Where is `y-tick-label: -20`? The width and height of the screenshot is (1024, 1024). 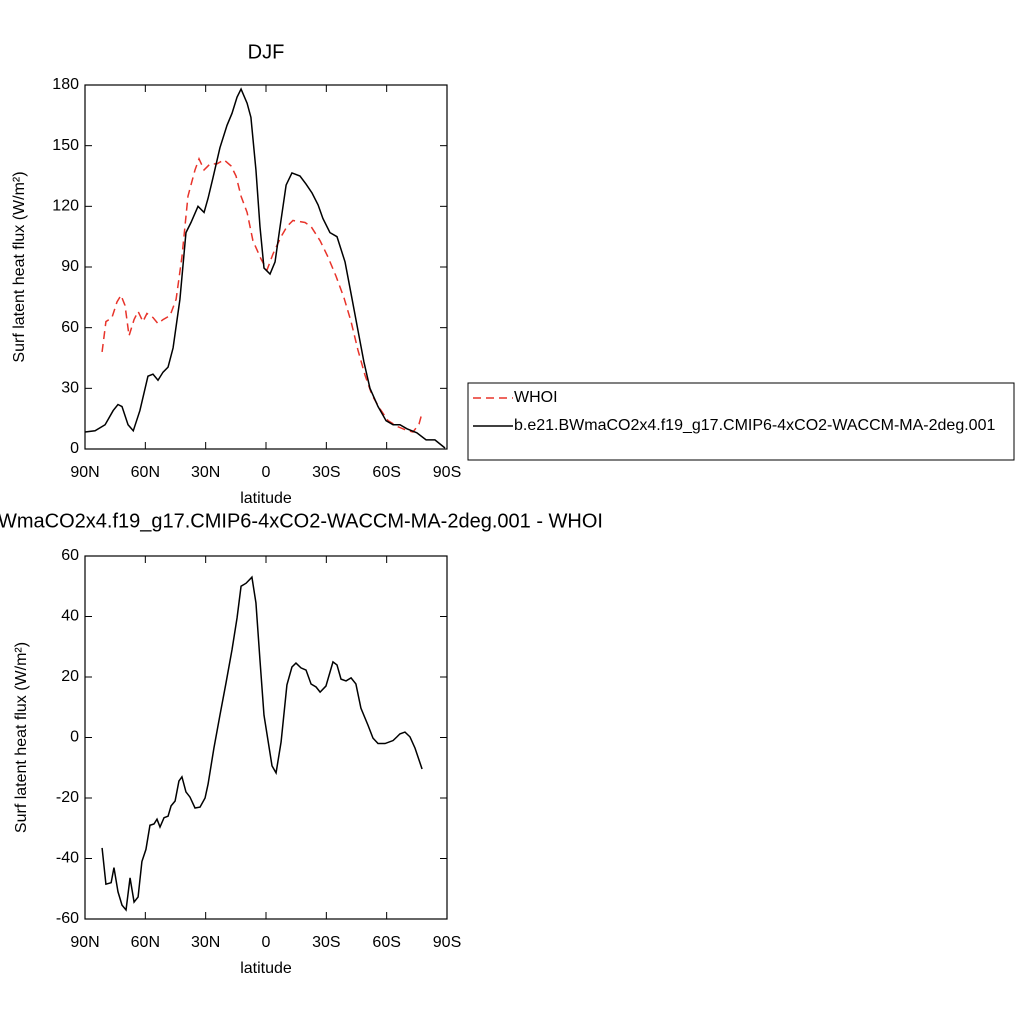
y-tick-label: -20 is located at coordinates (67, 797).